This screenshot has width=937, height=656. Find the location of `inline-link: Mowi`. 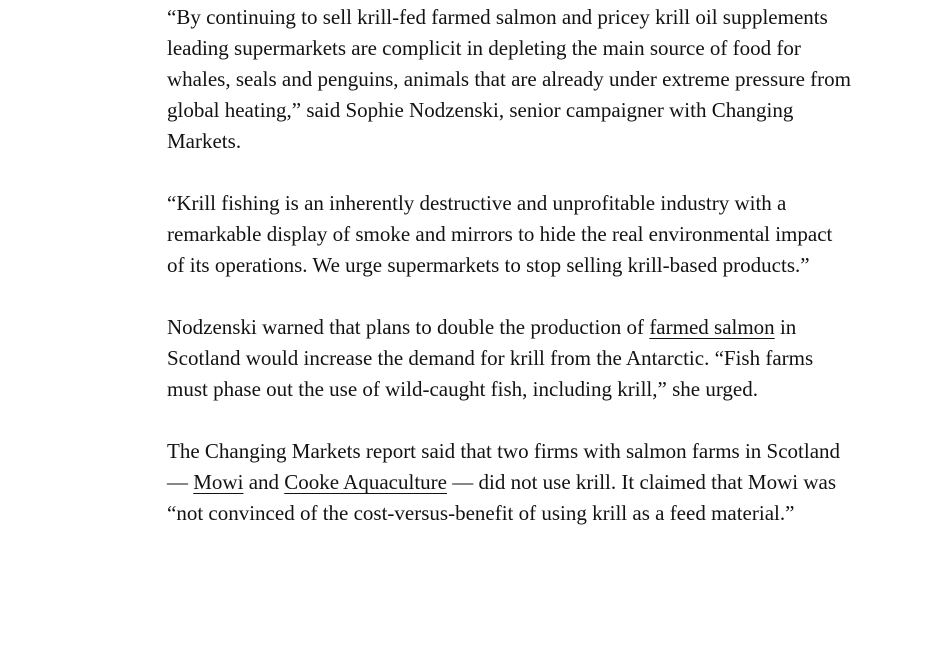

inline-link: Mowi is located at coordinates (218, 482).